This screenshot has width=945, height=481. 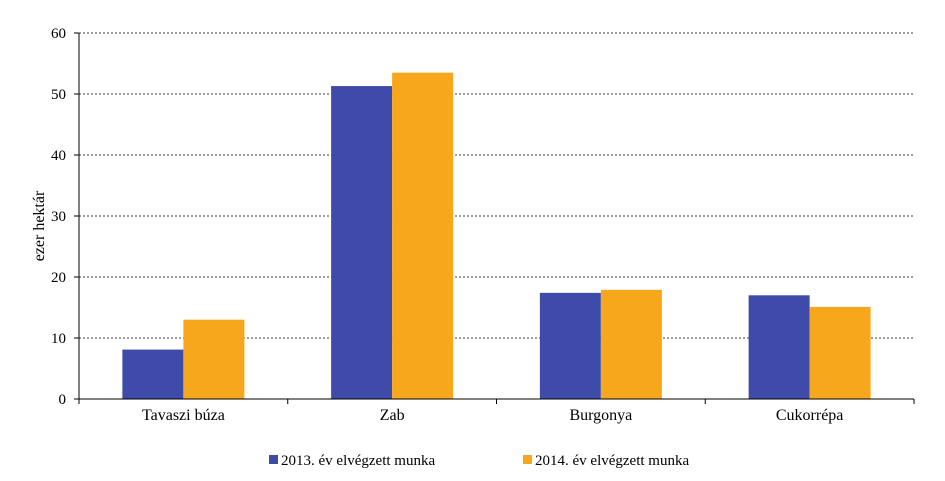 I want to click on x-category-label: Tavaszi búza, so click(x=183, y=415).